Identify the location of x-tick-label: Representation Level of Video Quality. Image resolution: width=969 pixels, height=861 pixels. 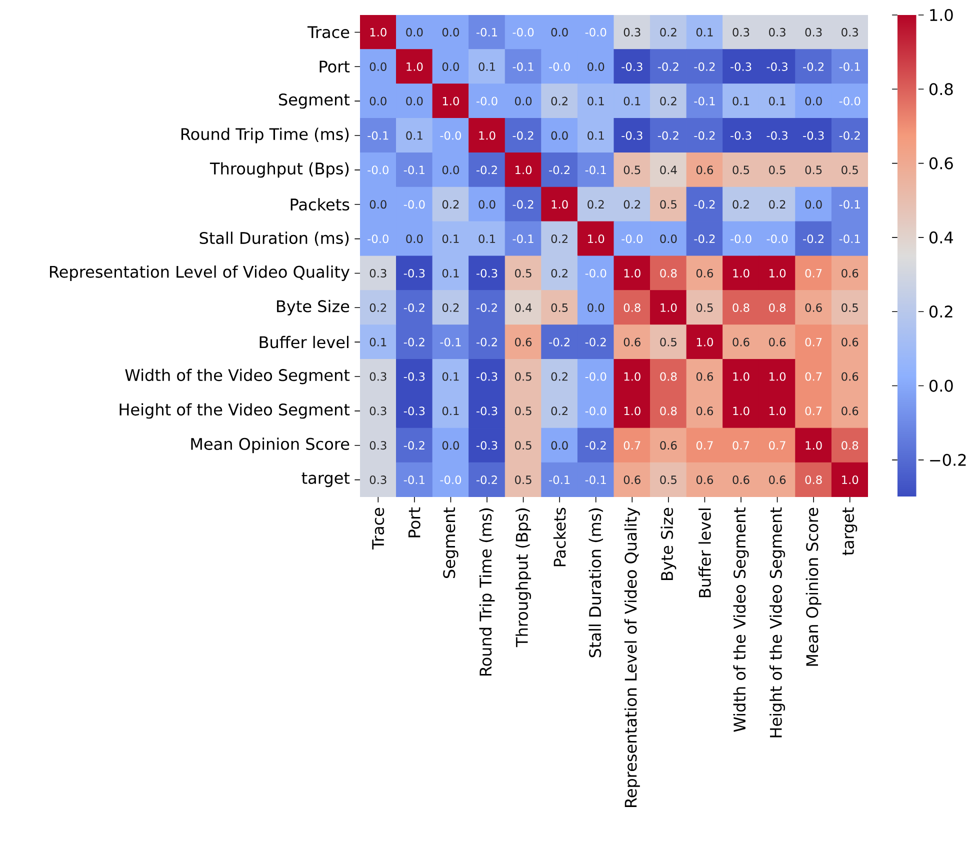
(632, 658).